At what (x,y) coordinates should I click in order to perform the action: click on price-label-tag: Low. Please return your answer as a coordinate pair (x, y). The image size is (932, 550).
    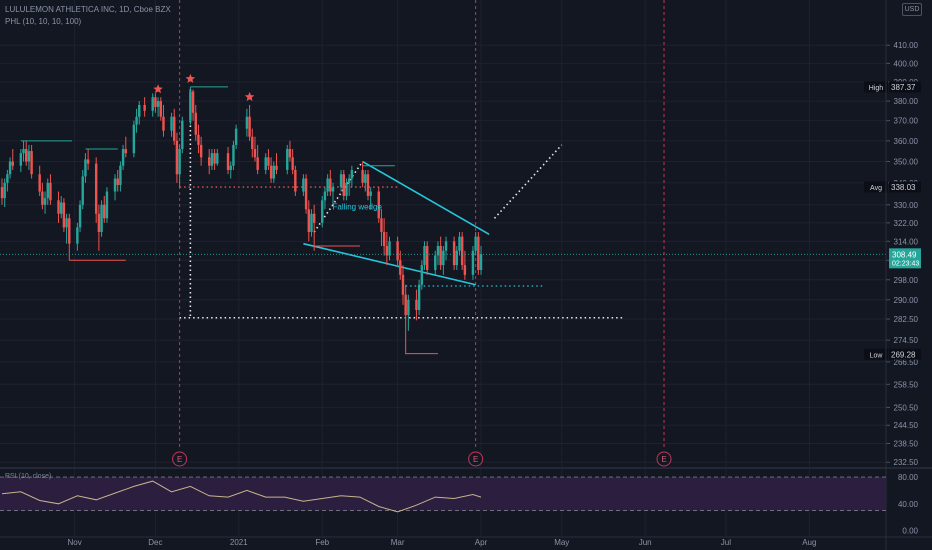
    Looking at the image, I should click on (877, 355).